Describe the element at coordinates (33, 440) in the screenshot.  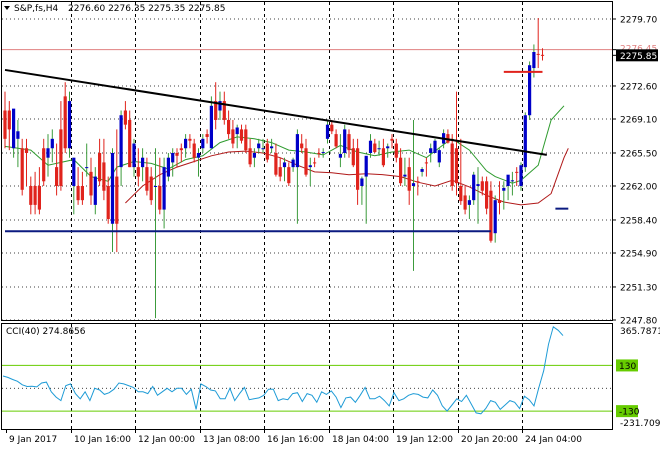
I see `x-tick-label: 9 Jan 2017` at that location.